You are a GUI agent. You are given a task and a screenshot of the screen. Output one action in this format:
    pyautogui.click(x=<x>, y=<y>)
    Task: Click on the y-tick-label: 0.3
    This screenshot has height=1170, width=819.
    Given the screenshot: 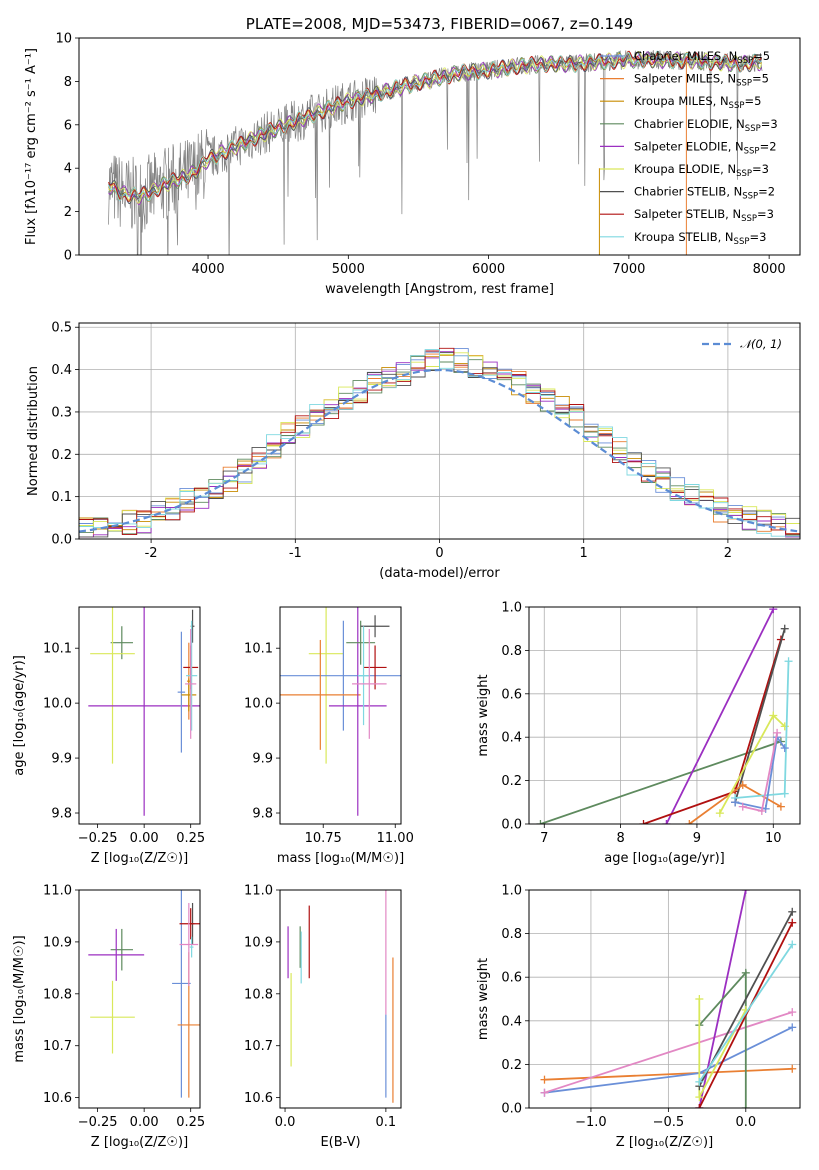 What is the action you would take?
    pyautogui.click(x=61, y=412)
    